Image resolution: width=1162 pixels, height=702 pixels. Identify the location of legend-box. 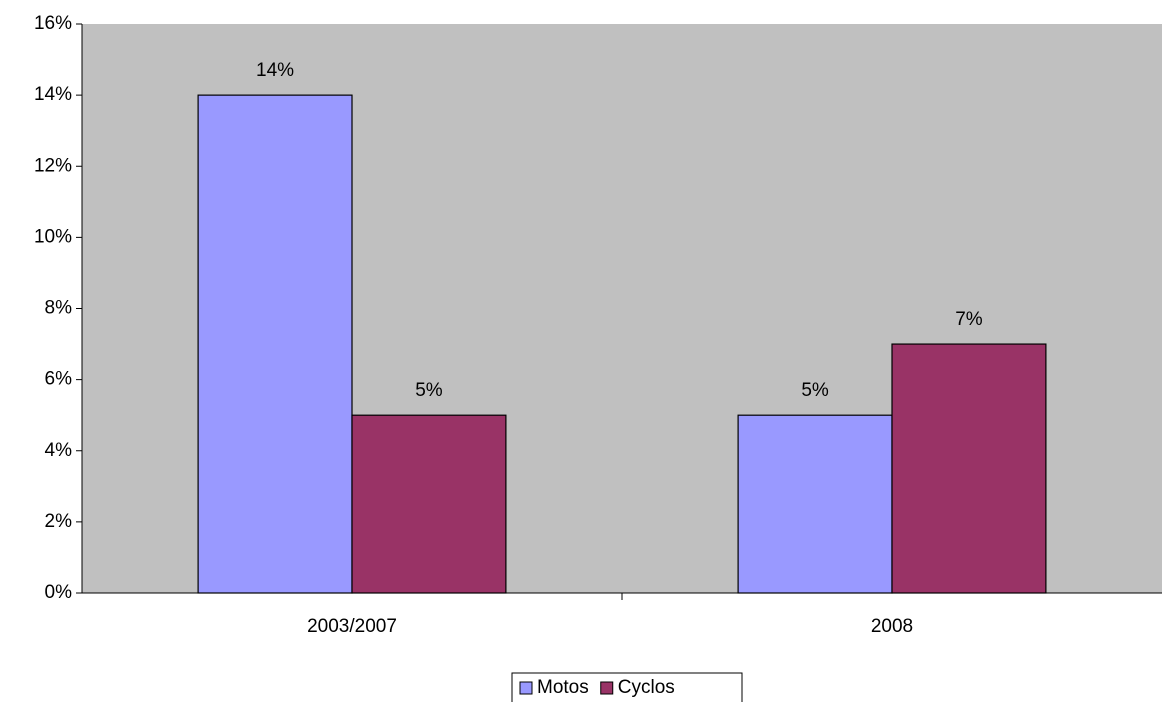
(627, 687).